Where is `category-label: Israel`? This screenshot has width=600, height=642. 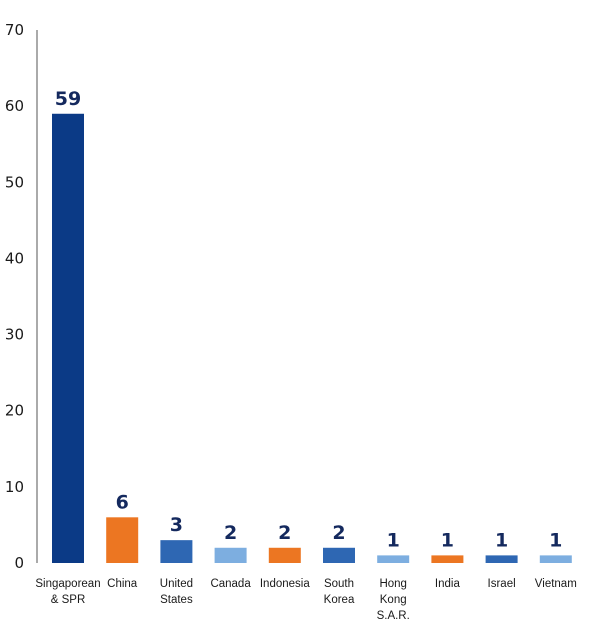
category-label: Israel is located at coordinates (502, 584).